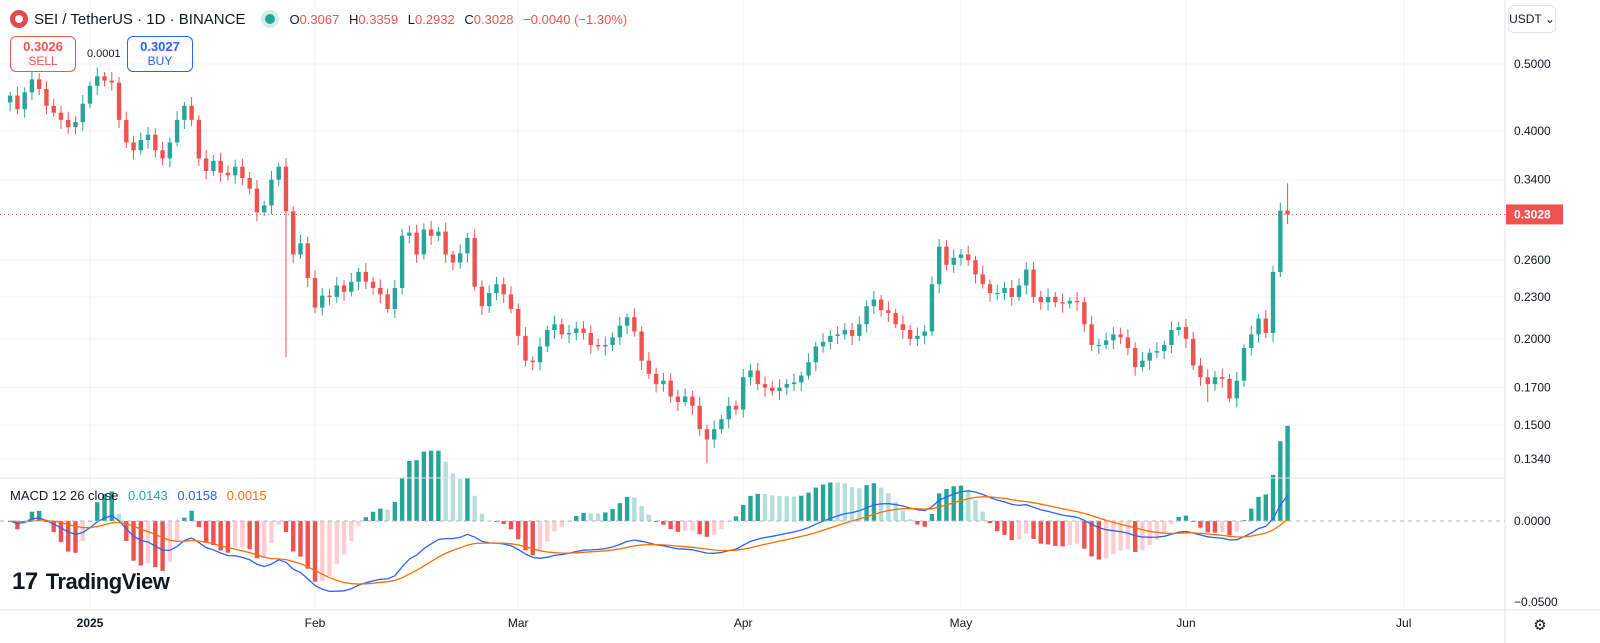 The image size is (1600, 643). What do you see at coordinates (1532, 180) in the screenshot?
I see `price-tick-label: 0.3400` at bounding box center [1532, 180].